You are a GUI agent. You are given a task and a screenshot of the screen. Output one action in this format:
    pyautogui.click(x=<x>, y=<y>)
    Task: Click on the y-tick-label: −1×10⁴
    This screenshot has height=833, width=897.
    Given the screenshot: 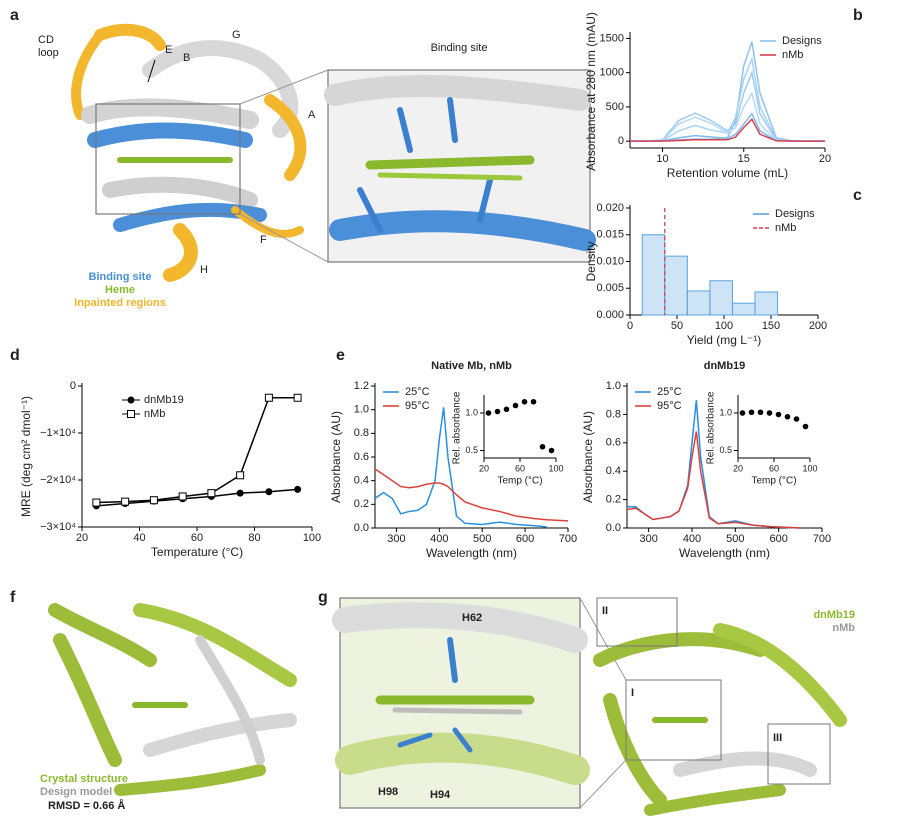 What is the action you would take?
    pyautogui.click(x=58, y=433)
    